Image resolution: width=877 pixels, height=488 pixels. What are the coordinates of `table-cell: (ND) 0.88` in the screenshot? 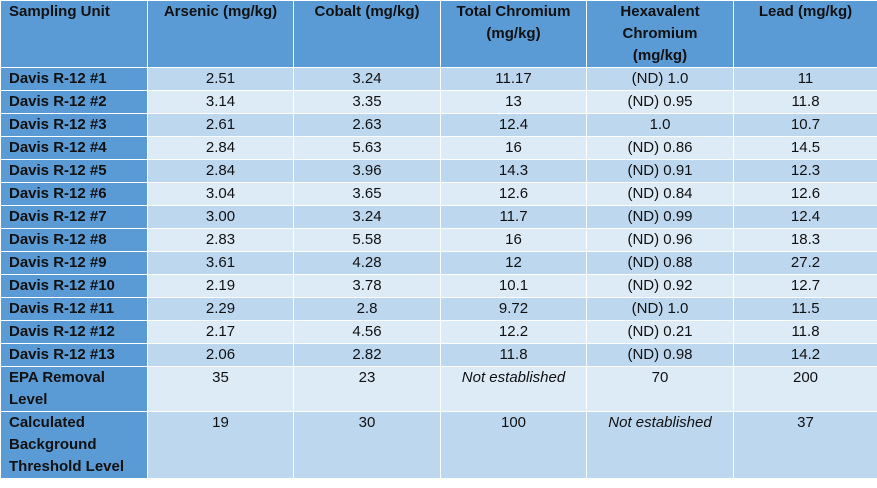 It's located at (660, 263).